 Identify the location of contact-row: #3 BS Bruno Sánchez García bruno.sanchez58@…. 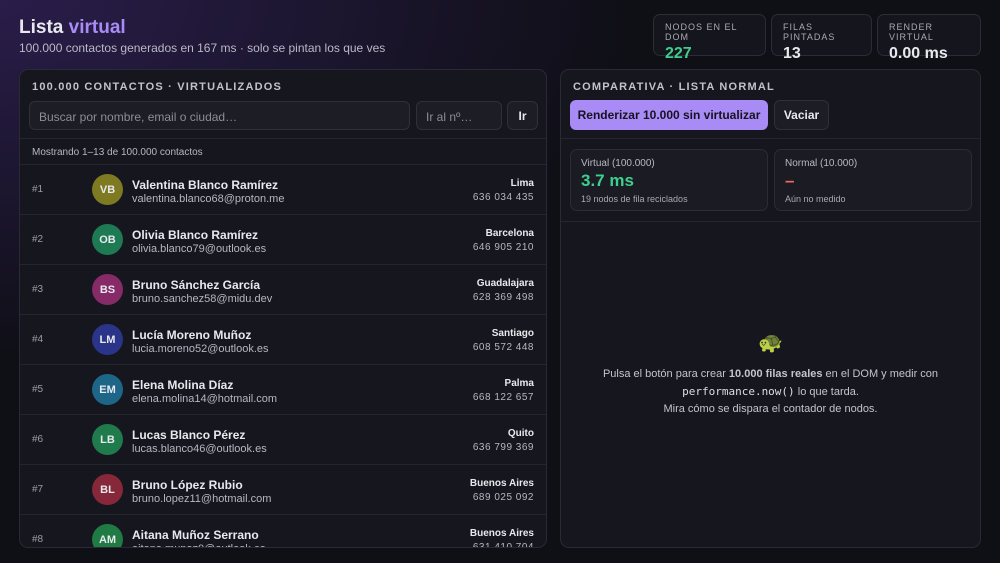
(283, 289).